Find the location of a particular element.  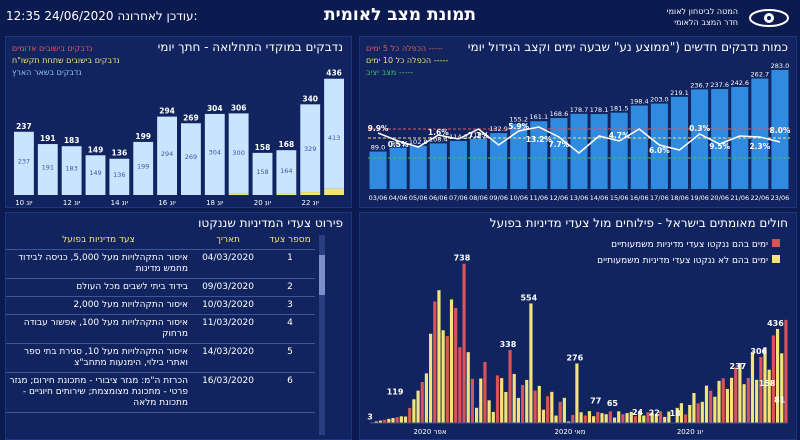

bar-total-label: 436 is located at coordinates (334, 73).